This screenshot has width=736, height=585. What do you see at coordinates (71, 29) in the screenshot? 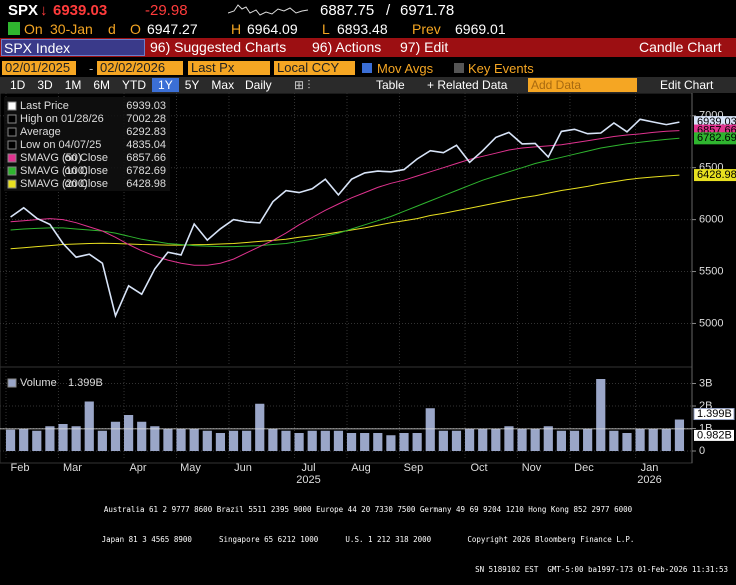
I see `date: 30-Jan` at bounding box center [71, 29].